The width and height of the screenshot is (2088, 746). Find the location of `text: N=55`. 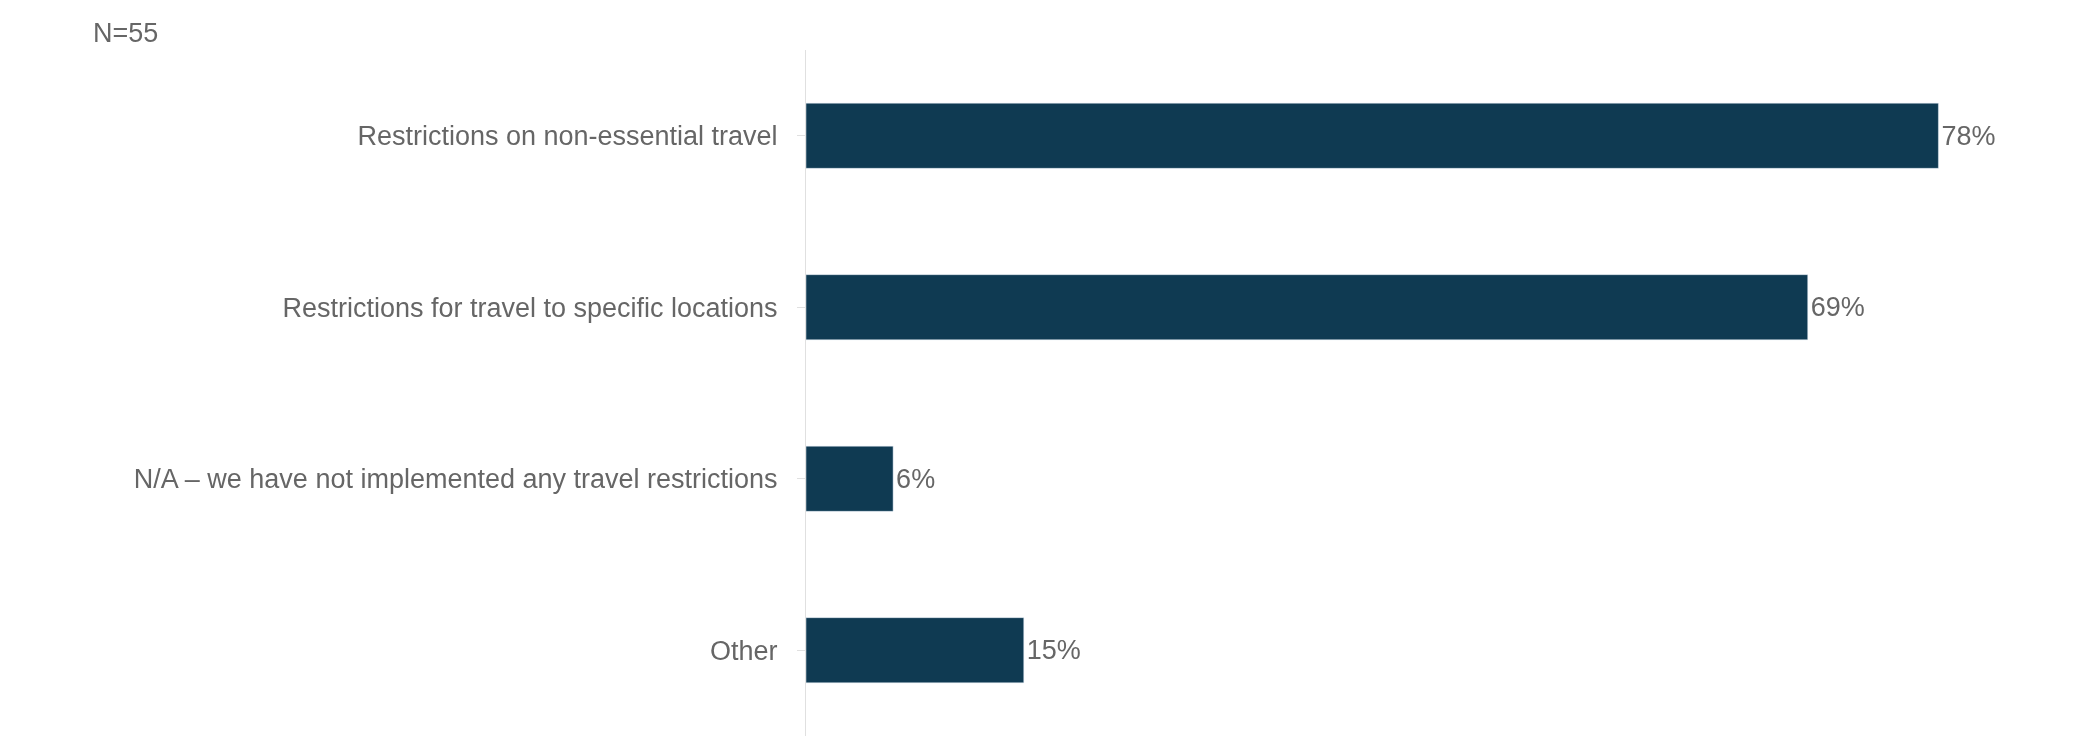

text: N=55 is located at coordinates (126, 33).